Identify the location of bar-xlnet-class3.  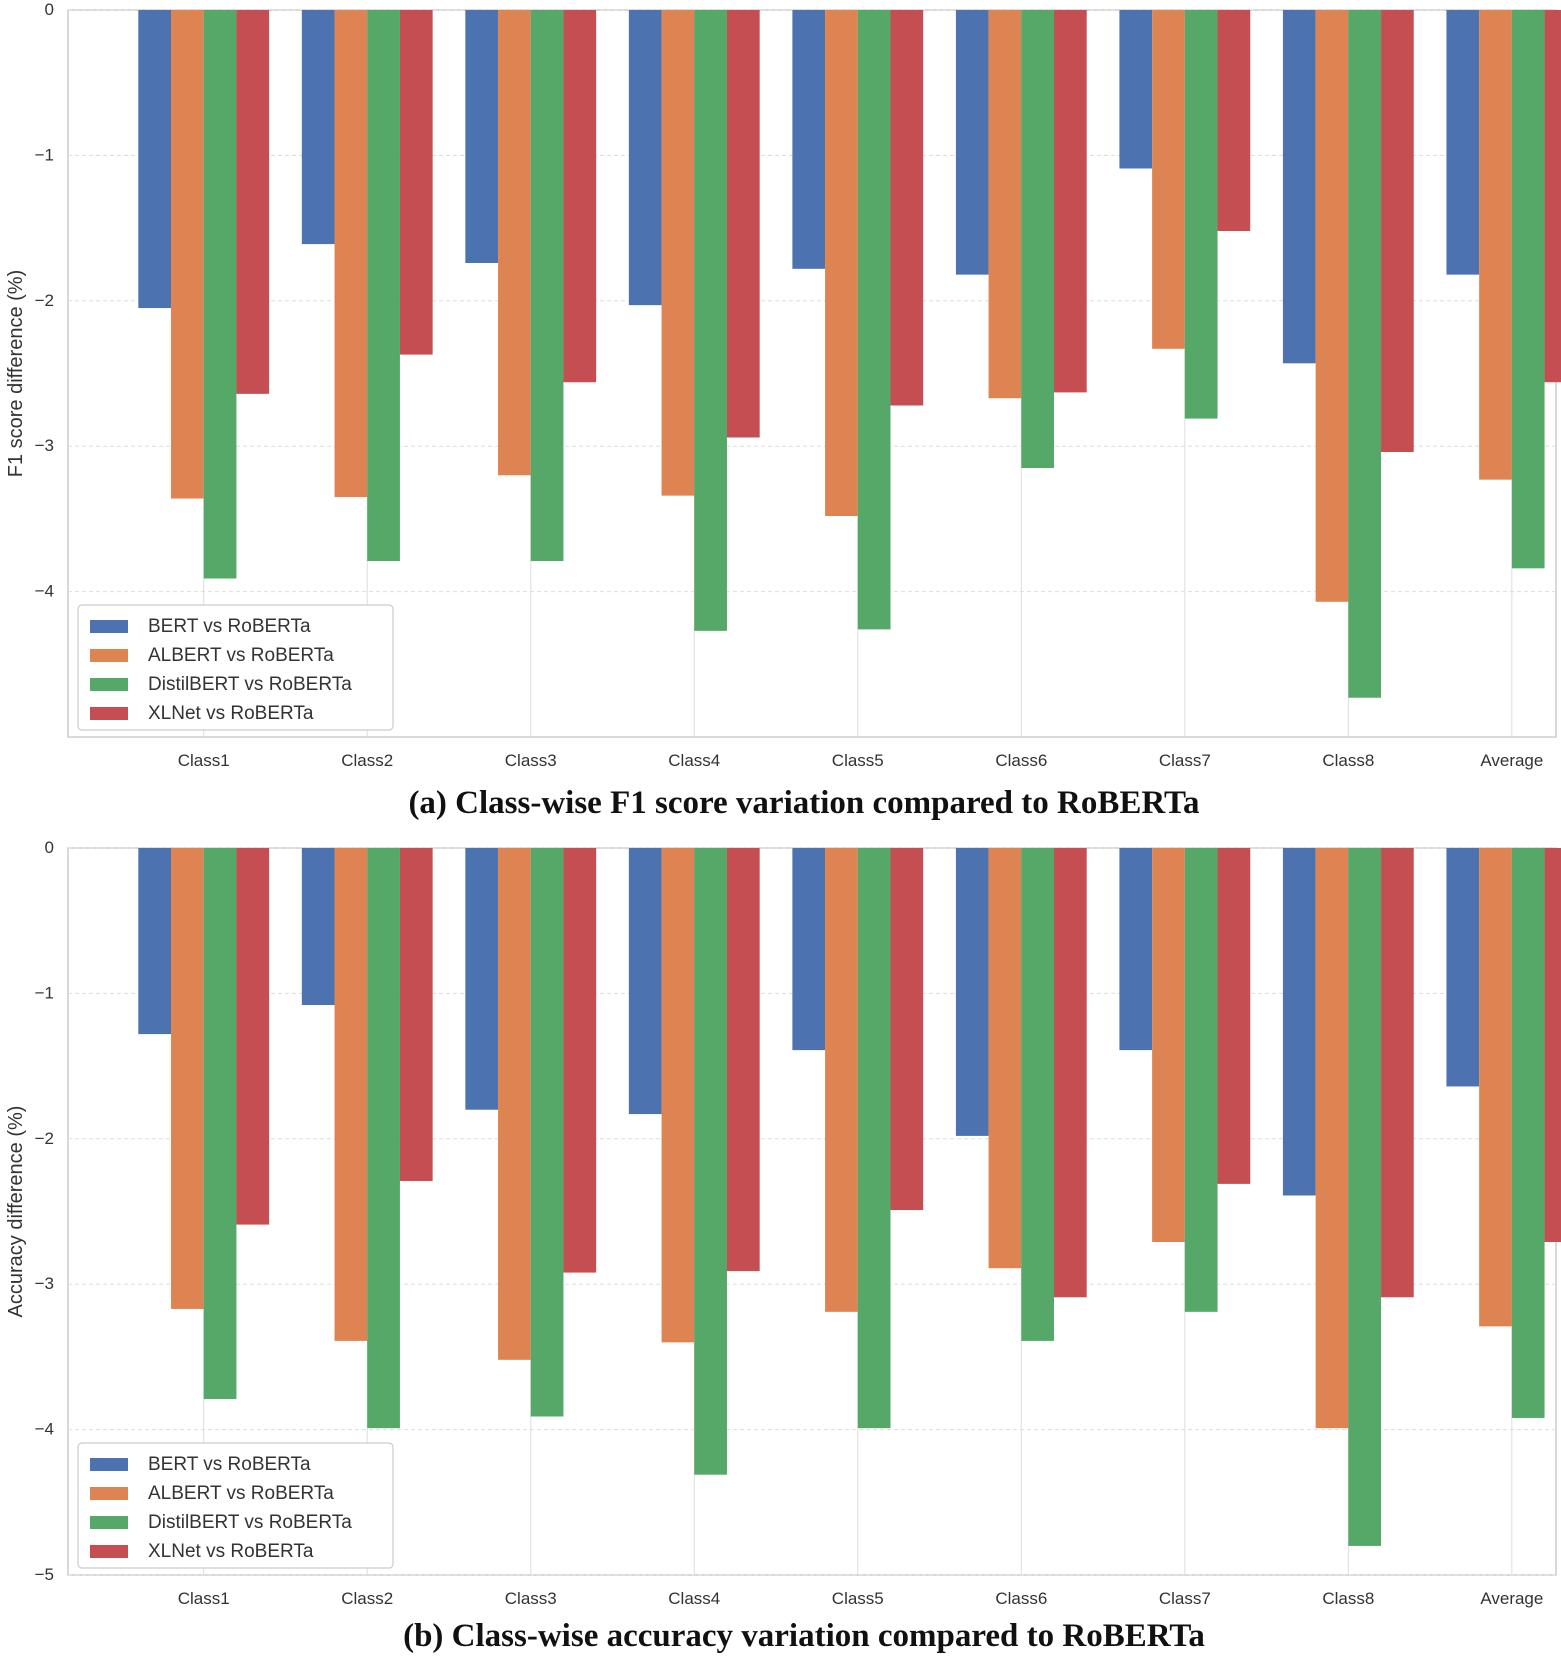
(580, 1060).